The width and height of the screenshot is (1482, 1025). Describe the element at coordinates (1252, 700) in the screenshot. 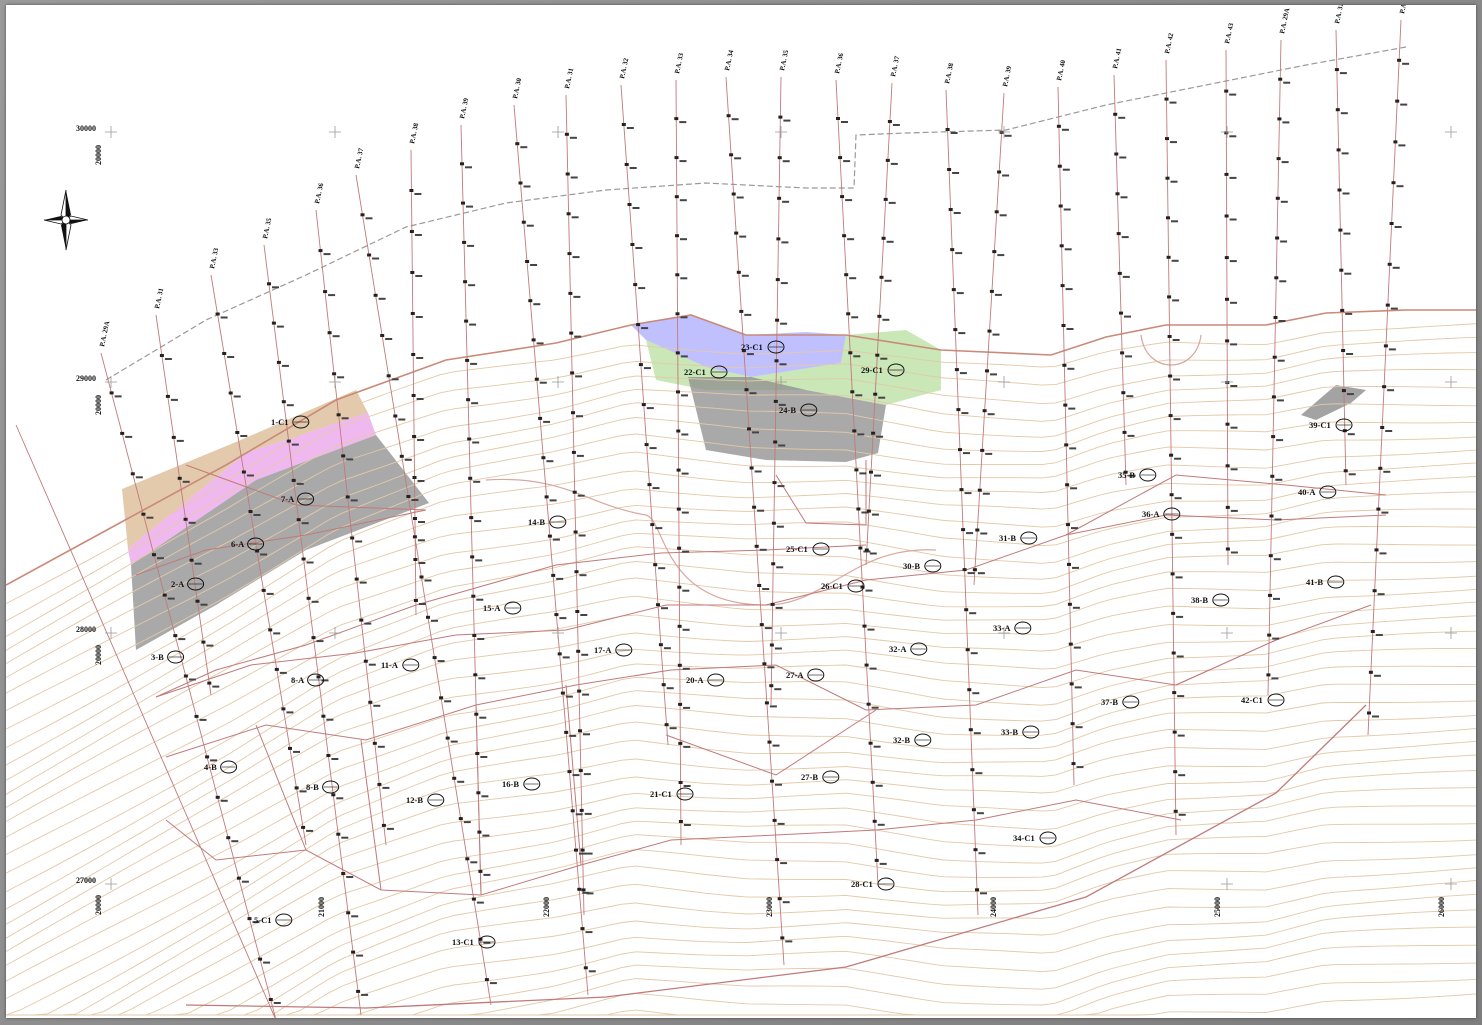

I see `block-label: 42-C1` at that location.